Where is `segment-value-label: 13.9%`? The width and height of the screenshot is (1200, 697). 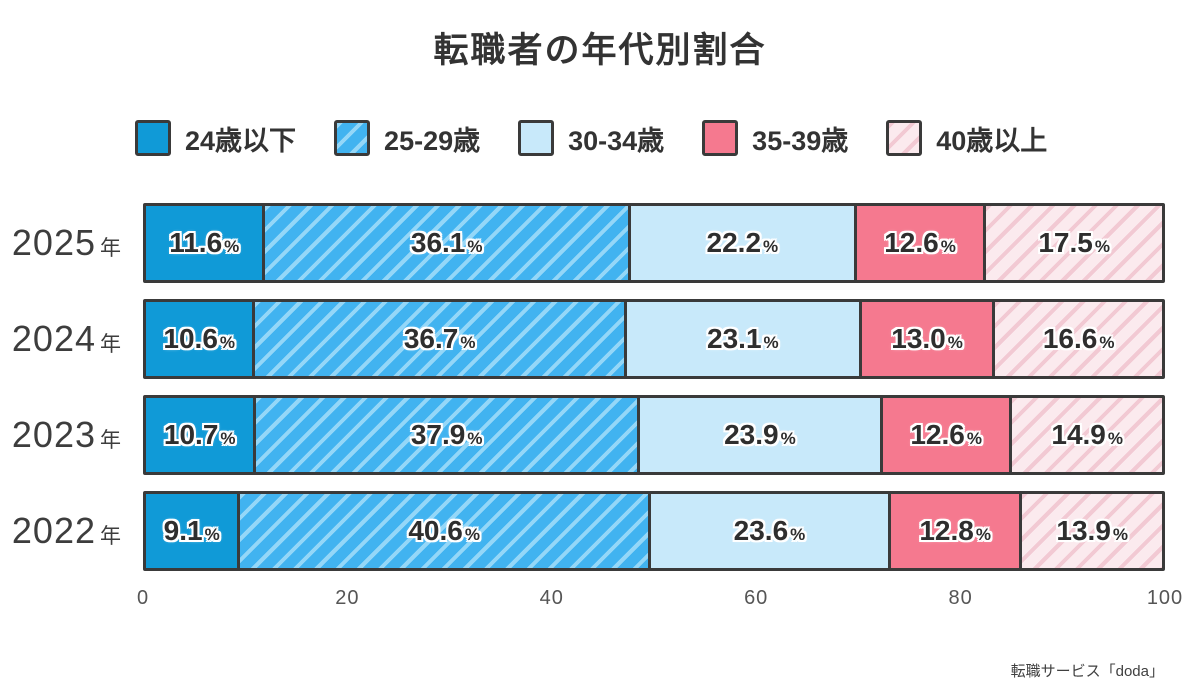 segment-value-label: 13.9% is located at coordinates (1092, 531).